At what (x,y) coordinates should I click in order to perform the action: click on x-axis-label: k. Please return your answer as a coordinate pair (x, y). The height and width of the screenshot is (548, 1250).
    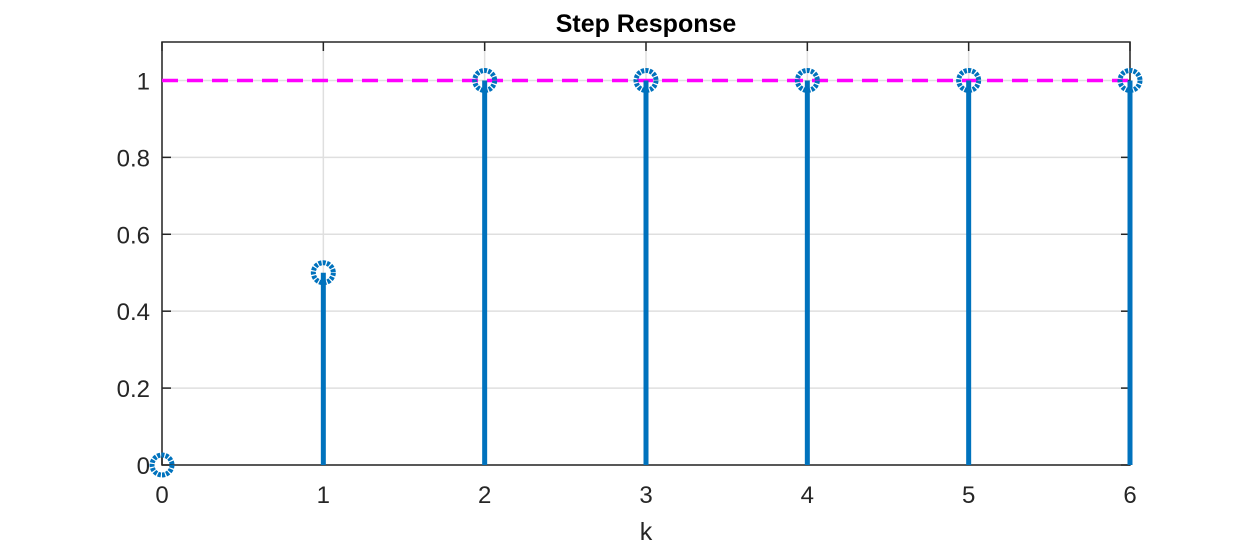
    Looking at the image, I should click on (646, 532).